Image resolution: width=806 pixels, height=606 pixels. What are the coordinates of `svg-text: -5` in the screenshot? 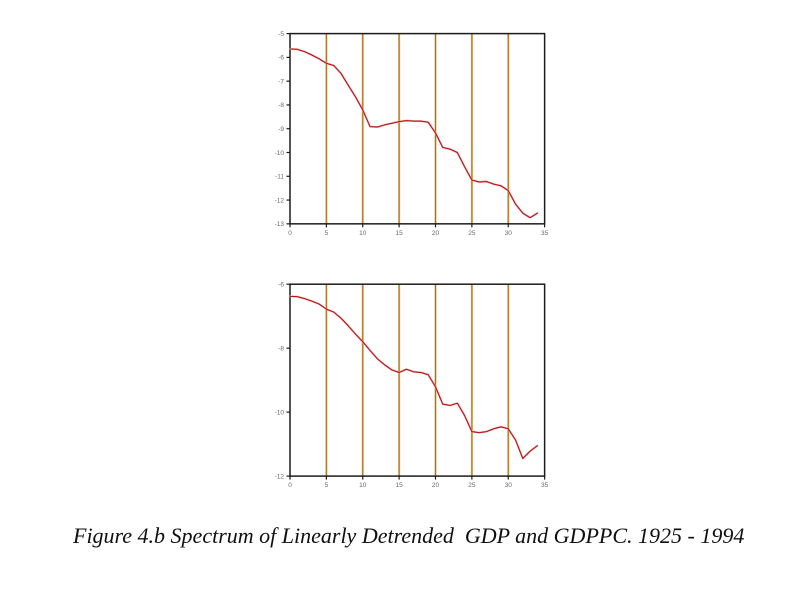 It's located at (281, 34).